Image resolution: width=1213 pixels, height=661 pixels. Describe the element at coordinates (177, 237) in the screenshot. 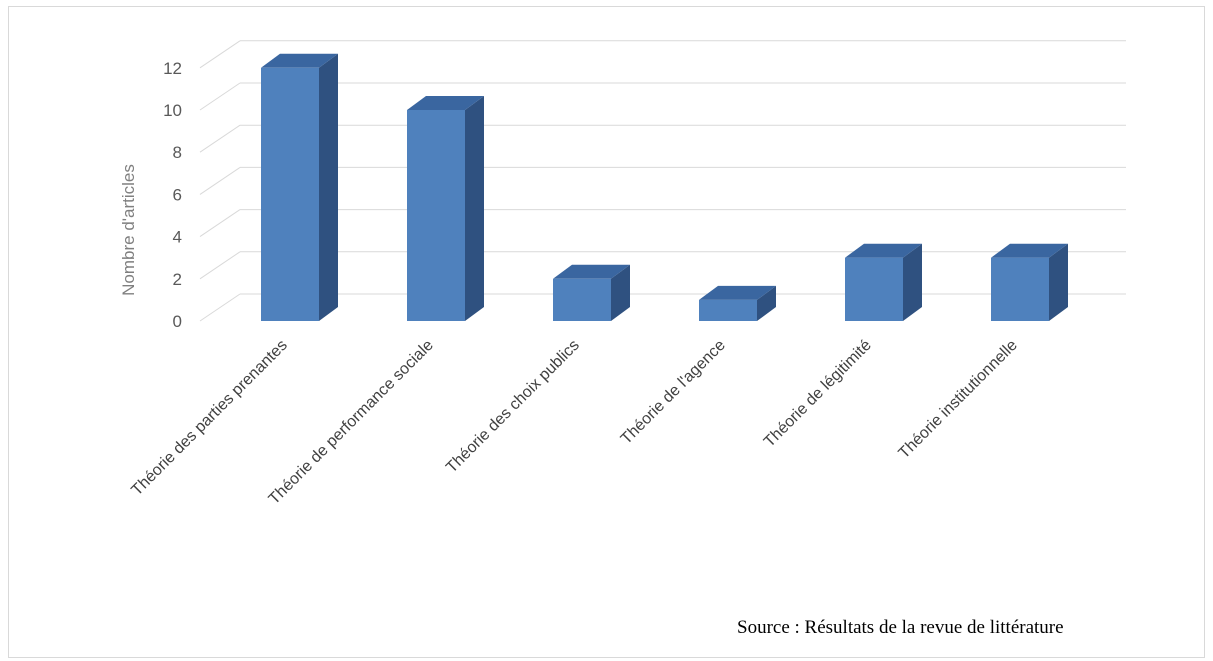

I see `y-tick-label: 4` at that location.